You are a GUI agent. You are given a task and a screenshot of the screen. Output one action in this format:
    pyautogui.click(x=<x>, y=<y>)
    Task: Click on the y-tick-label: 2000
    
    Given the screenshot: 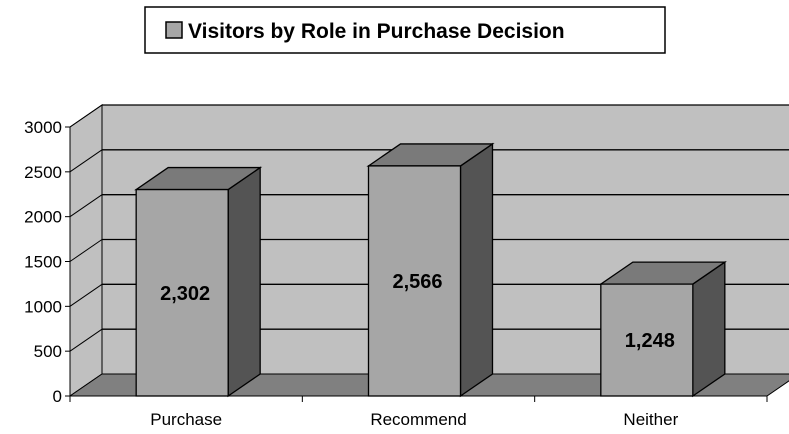 What is the action you would take?
    pyautogui.click(x=43, y=217)
    